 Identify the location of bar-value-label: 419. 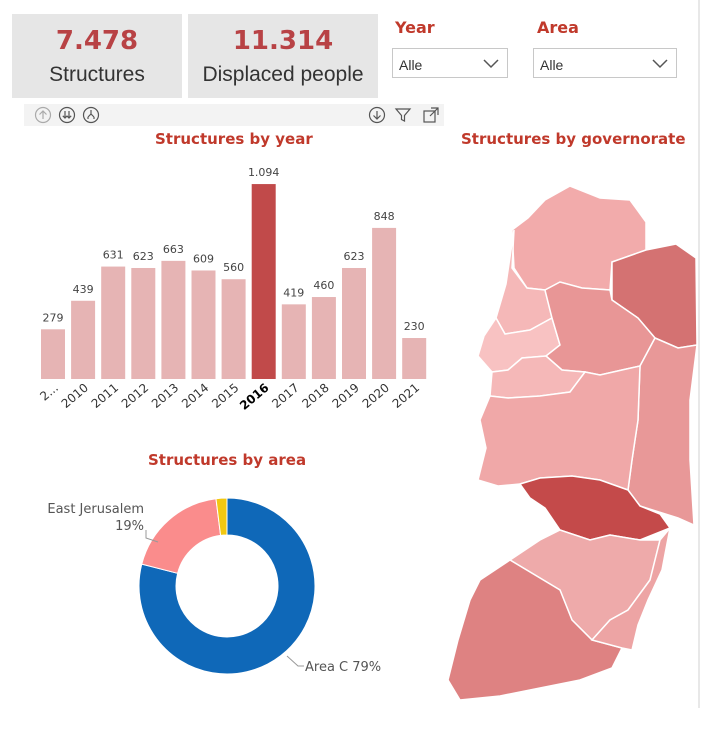
(293, 292).